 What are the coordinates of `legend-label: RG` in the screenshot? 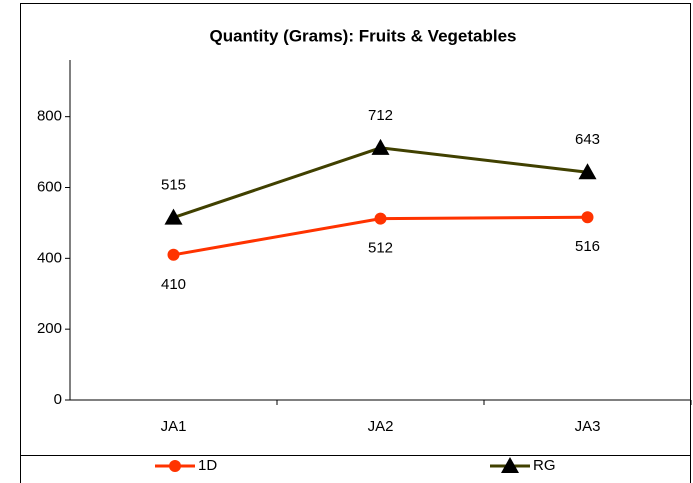 It's located at (544, 465).